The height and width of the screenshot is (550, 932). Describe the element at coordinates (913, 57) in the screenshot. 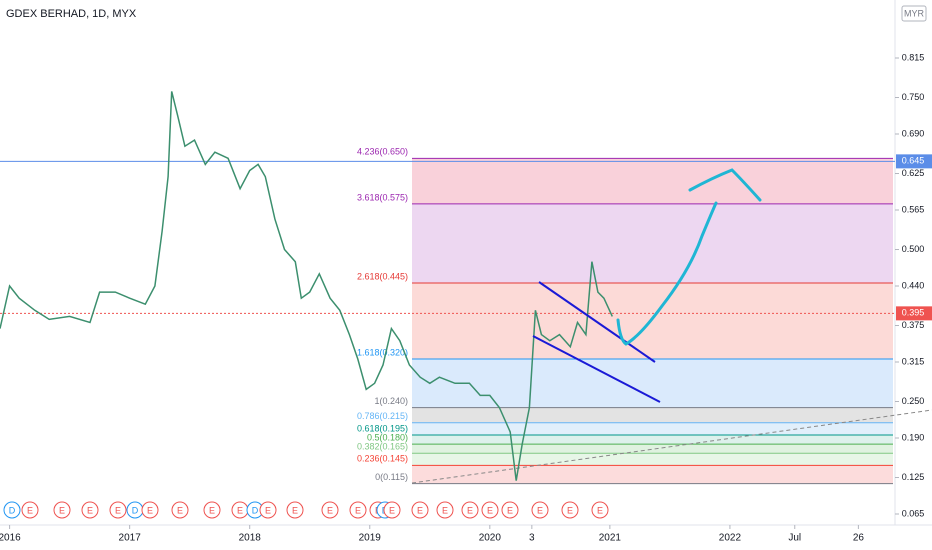

I see `y-tick-label: 0.815` at that location.